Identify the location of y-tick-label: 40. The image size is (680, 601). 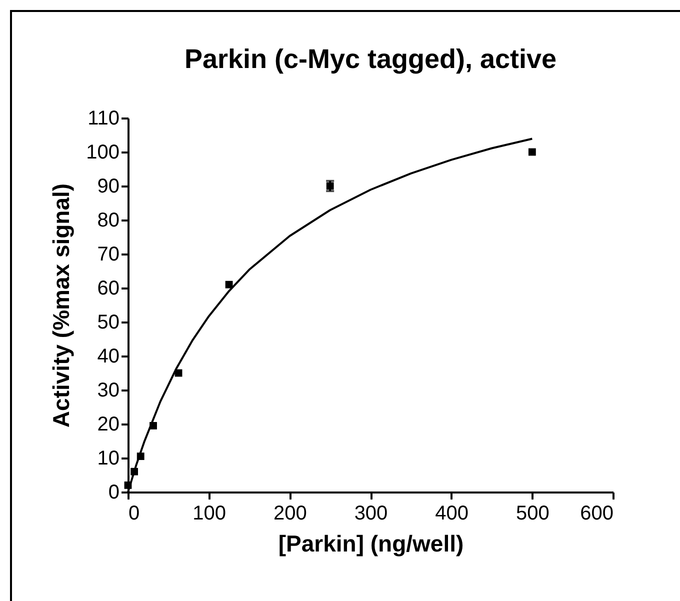
(108, 357).